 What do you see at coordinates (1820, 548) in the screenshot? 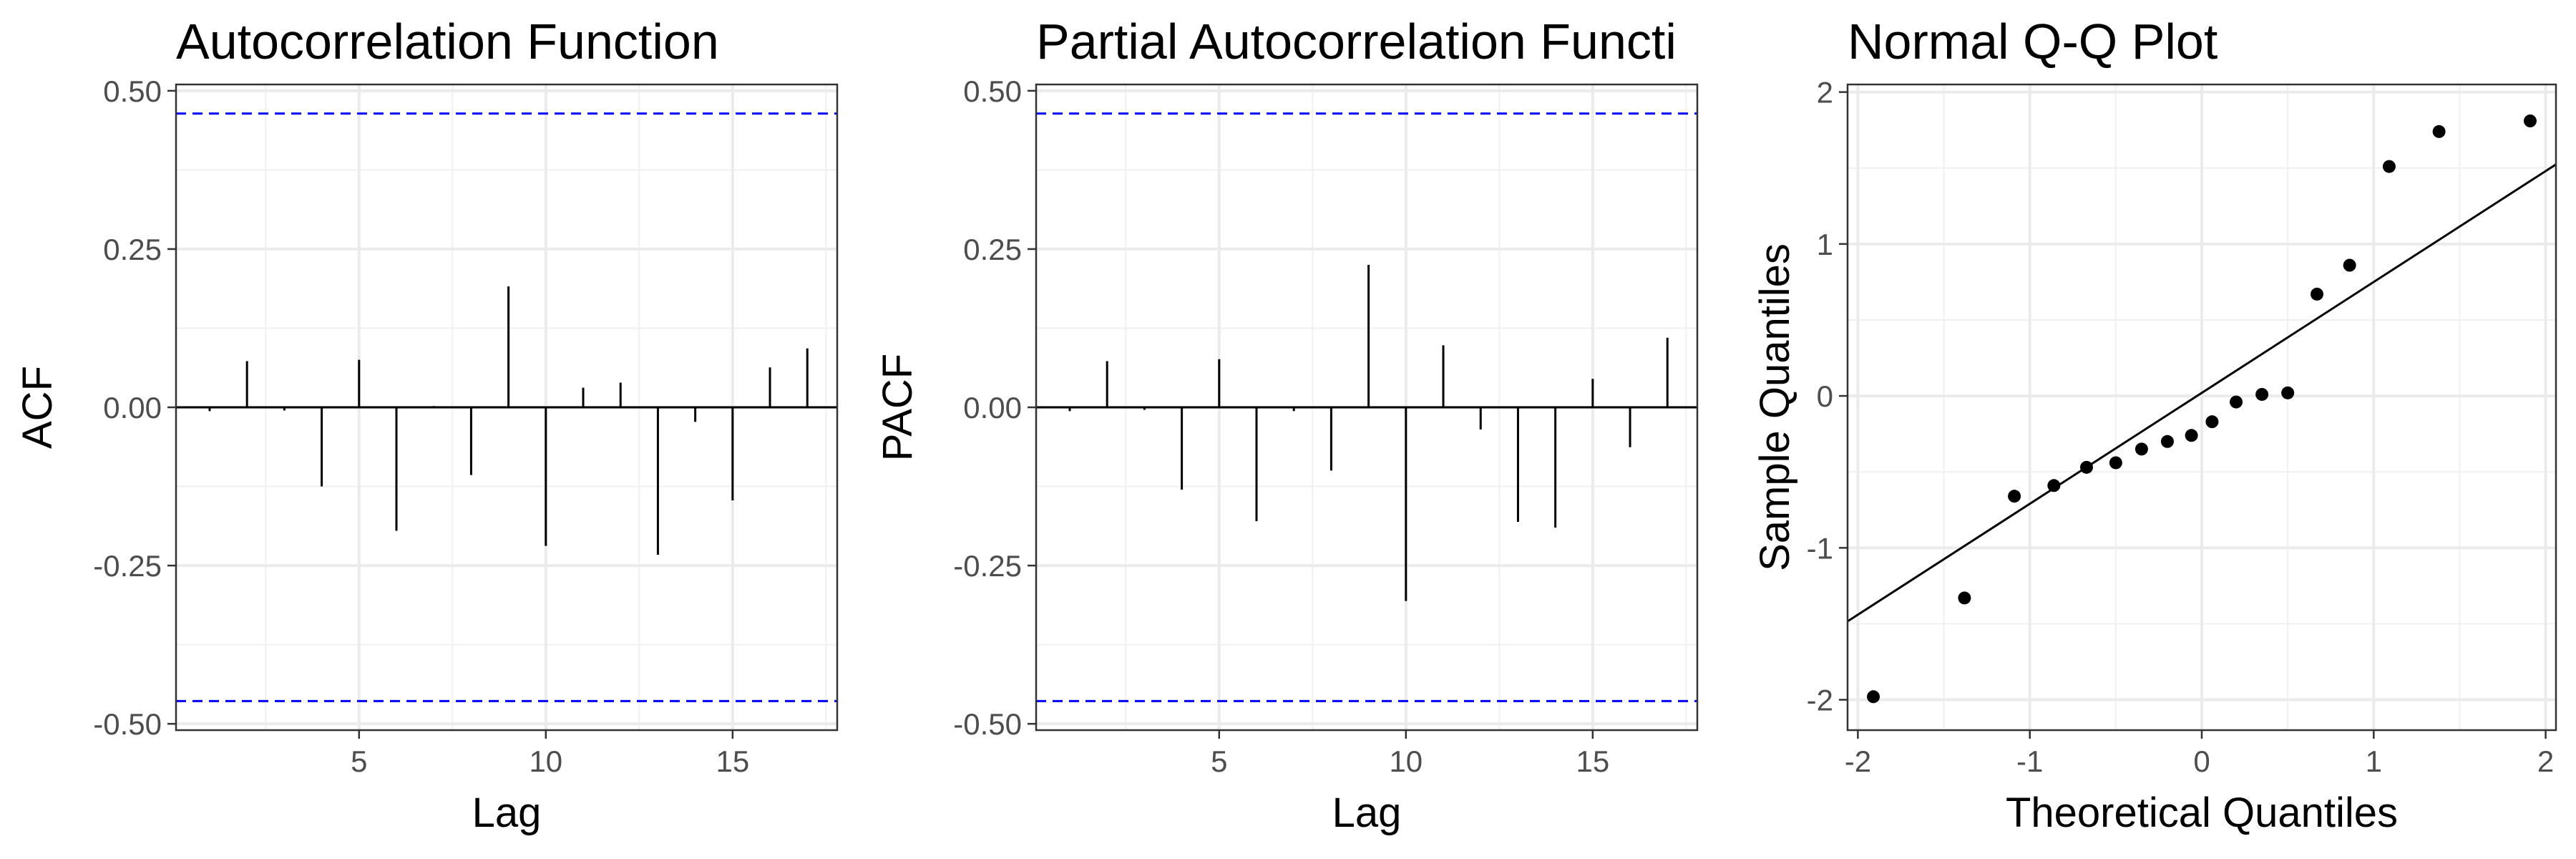
I see `qq-y-tick-label: -1` at bounding box center [1820, 548].